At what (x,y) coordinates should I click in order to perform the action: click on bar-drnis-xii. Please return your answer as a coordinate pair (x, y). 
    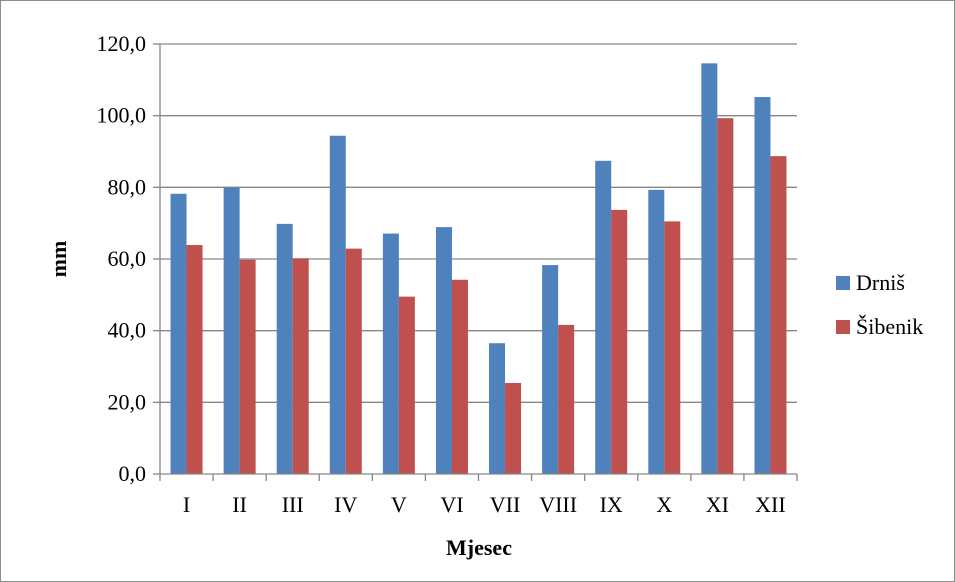
    Looking at the image, I should click on (762, 286).